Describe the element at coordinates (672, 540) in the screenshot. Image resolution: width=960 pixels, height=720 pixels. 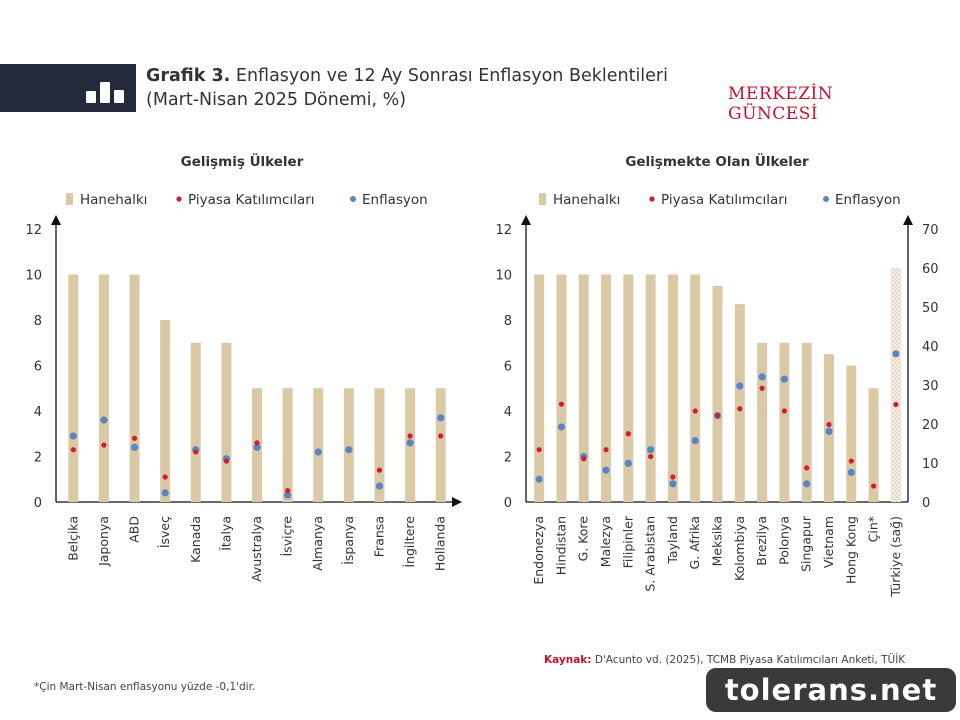
I see `category-label: Tayland` at that location.